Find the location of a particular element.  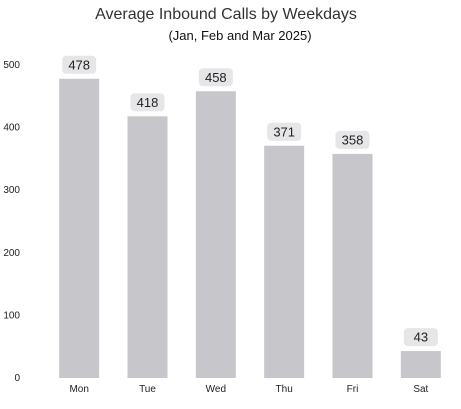

x-tick-label-thu: Thu is located at coordinates (284, 389).